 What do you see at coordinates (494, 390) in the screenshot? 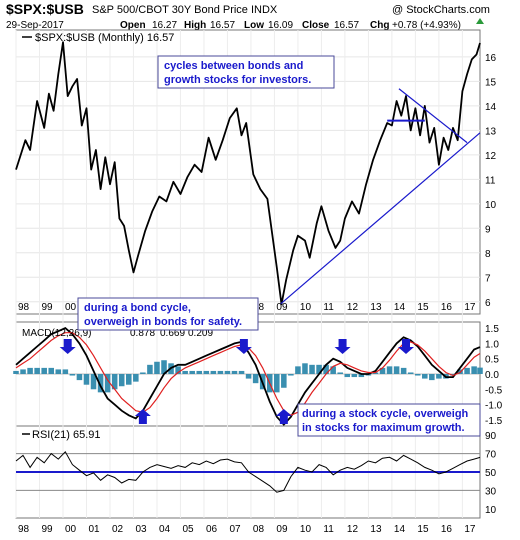
I see `macd-y-tick-label: -0.5` at bounding box center [494, 390].